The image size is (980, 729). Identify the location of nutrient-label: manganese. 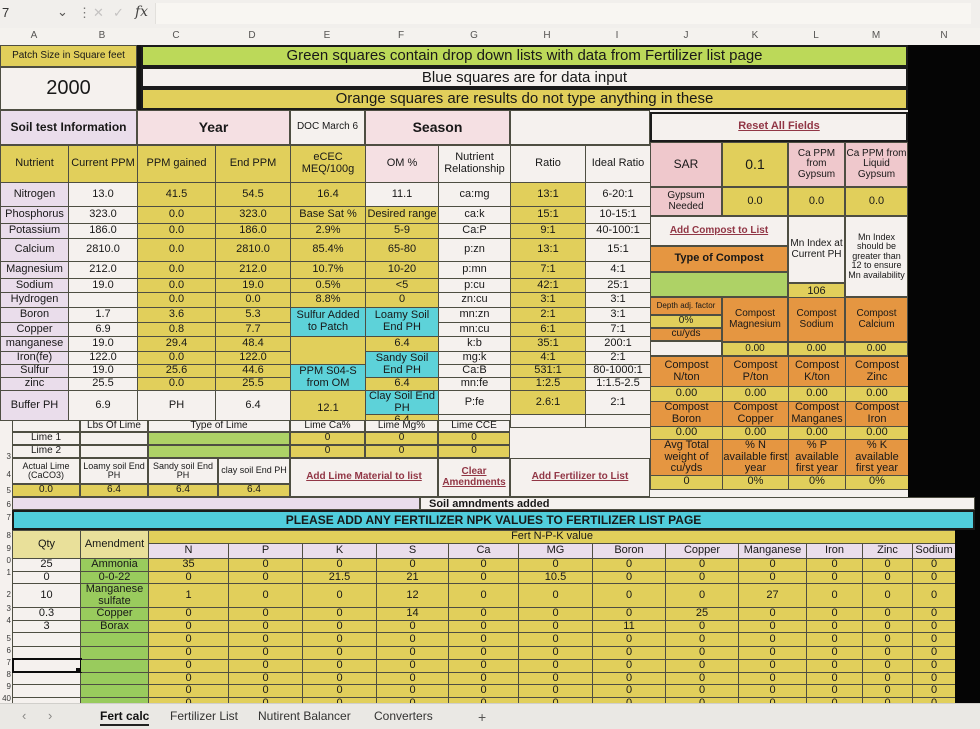
(34, 344).